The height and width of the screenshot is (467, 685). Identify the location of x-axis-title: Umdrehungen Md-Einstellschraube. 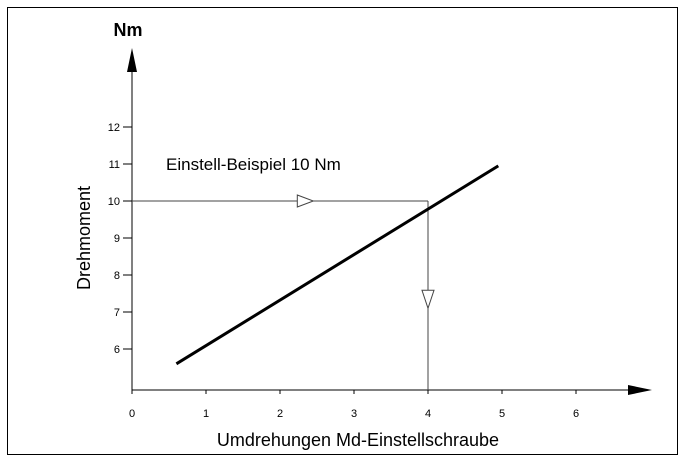
(358, 440).